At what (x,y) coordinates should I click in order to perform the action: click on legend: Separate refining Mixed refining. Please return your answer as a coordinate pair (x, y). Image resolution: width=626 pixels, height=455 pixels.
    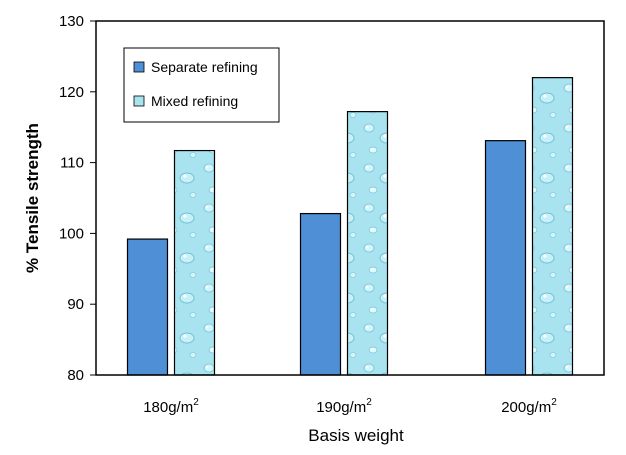
    Looking at the image, I should click on (201, 85).